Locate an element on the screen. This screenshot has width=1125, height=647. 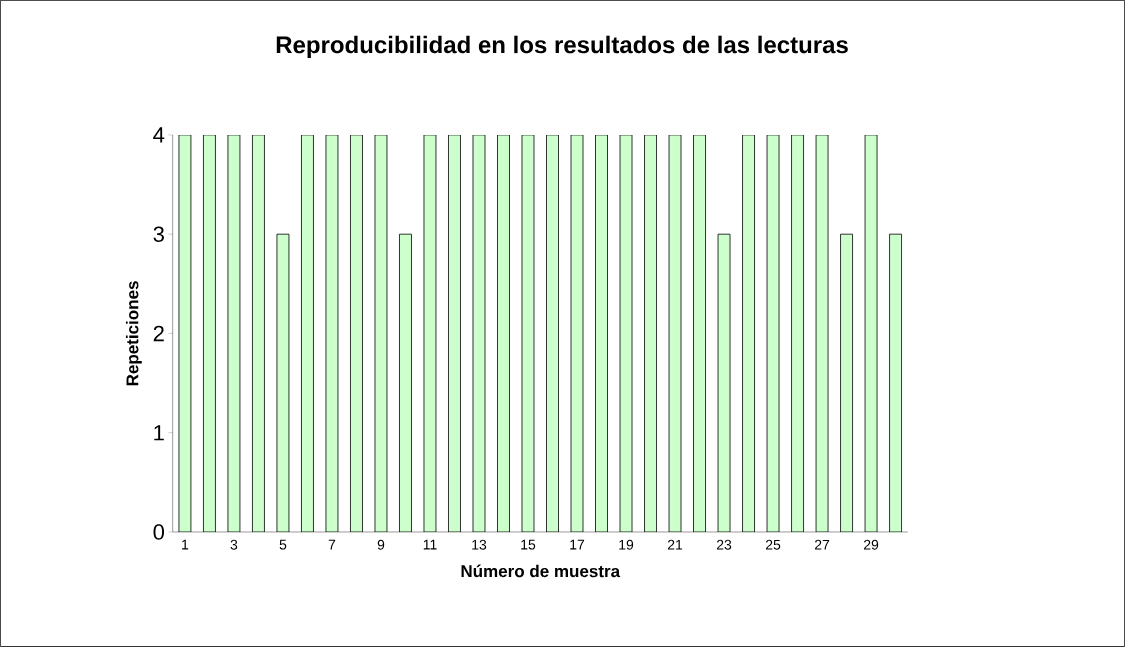
y-axis-title: Repeticiones is located at coordinates (133, 333).